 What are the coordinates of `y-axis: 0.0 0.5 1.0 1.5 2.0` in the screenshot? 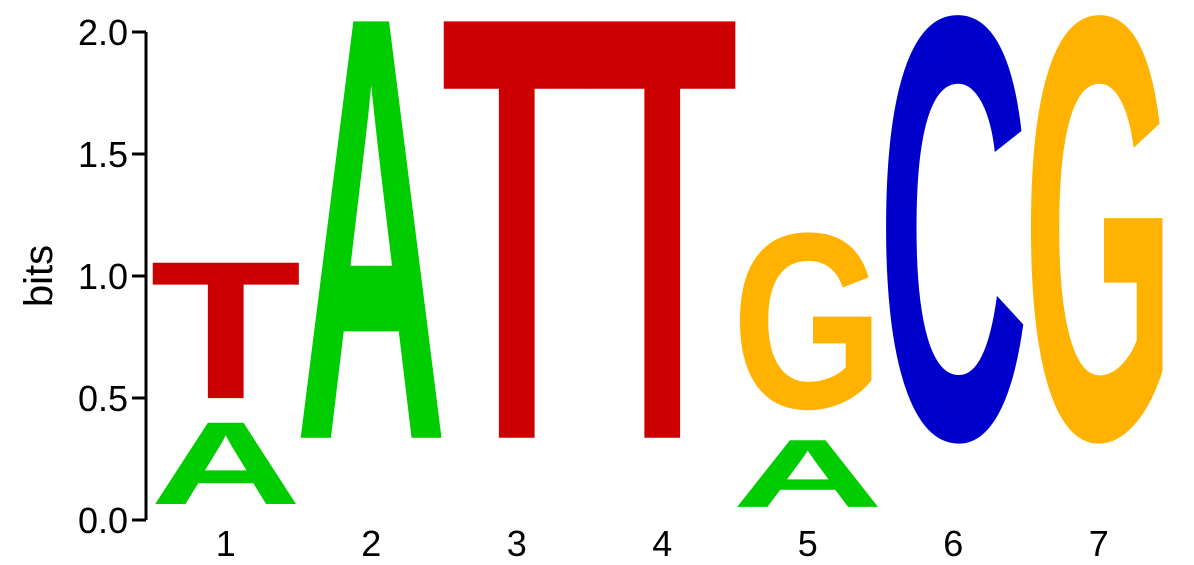 It's located at (113, 276).